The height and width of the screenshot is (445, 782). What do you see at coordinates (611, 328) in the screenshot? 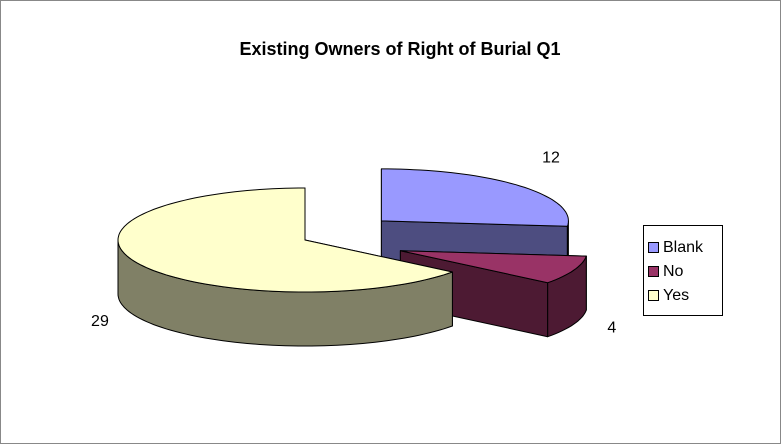
I see `data-label: 4` at bounding box center [611, 328].